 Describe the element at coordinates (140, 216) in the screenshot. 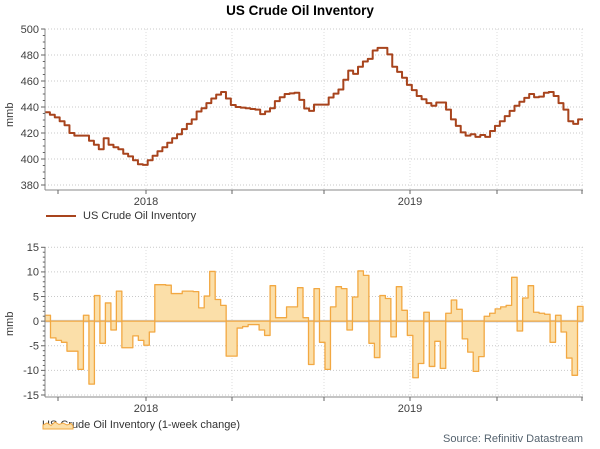

I see `inventory-legend-label: US Crude Oil Inventory` at that location.